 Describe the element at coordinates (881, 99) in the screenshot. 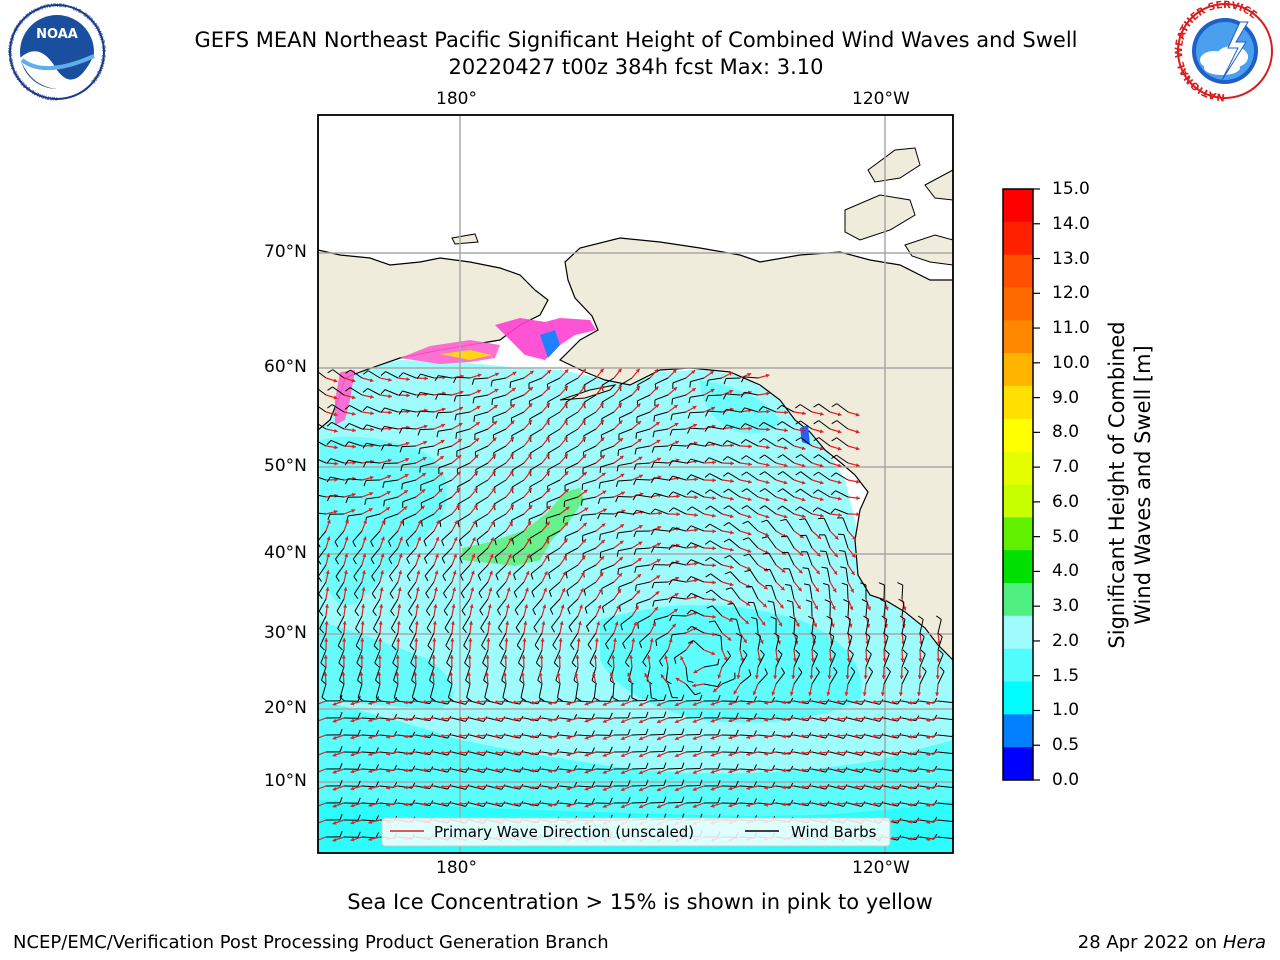

I see `lon-tick-top-120w: 120°W` at that location.